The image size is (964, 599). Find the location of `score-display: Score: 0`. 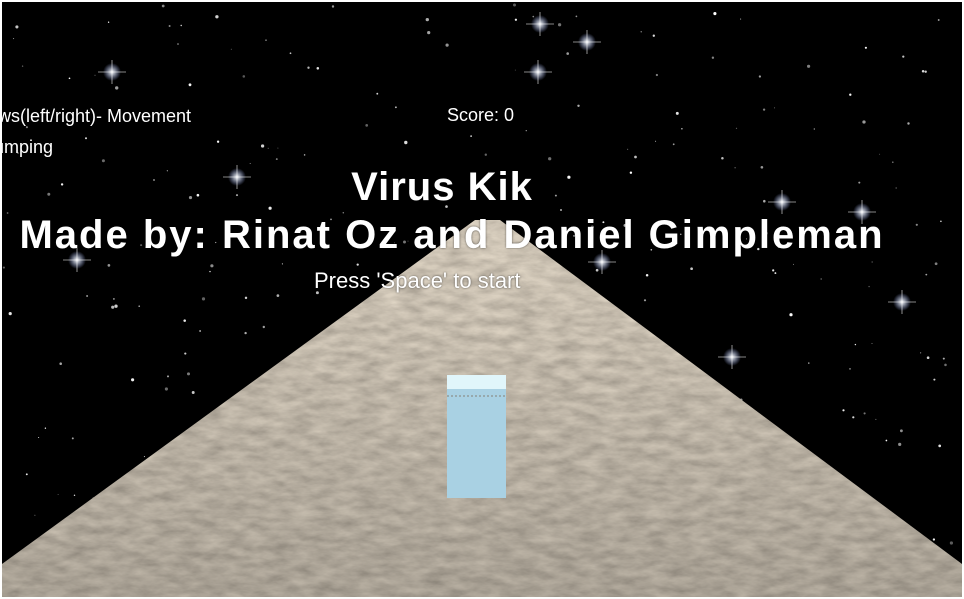

score-display: Score: 0 is located at coordinates (481, 115).